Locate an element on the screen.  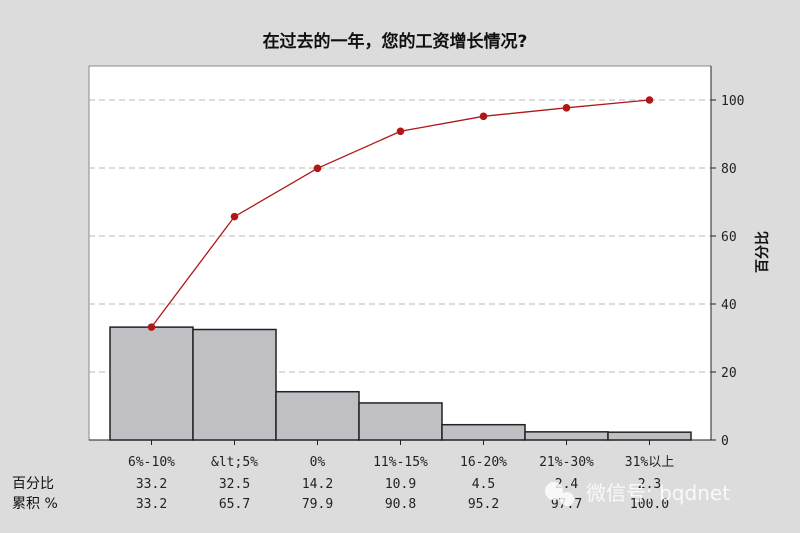
table-row1-value: 4.5 is located at coordinates (483, 484).